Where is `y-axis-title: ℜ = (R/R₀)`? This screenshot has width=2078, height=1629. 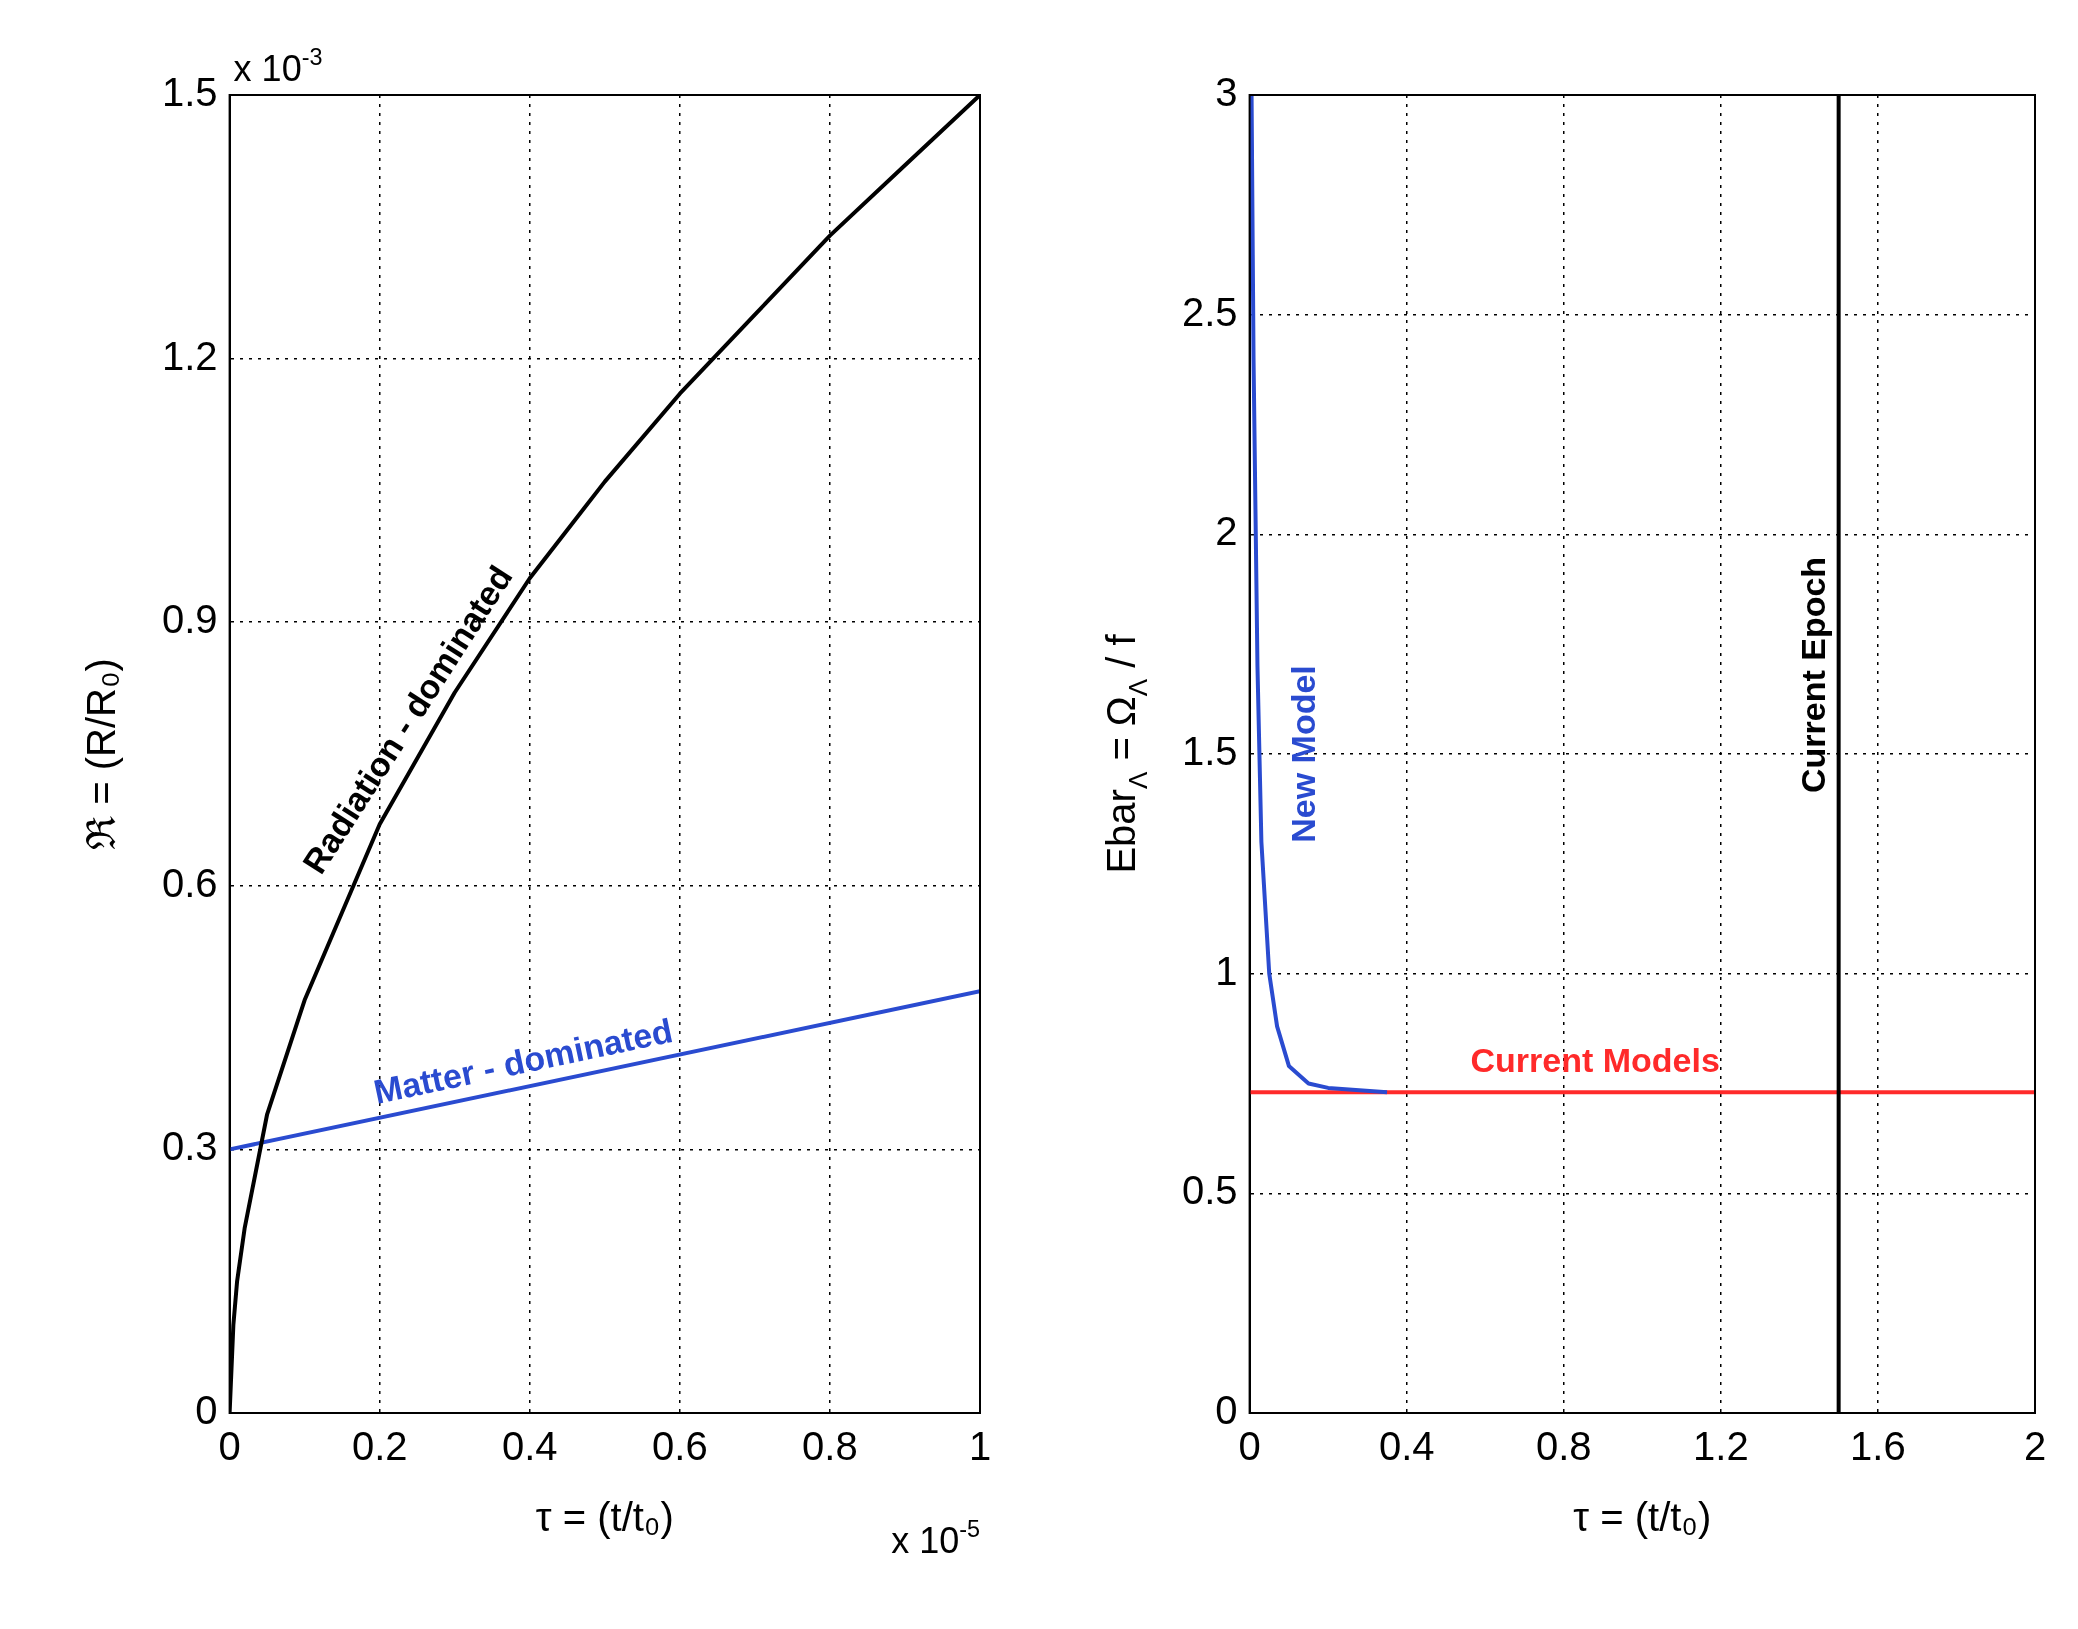 y-axis-title: ℜ = (R/R₀) is located at coordinates (100, 754).